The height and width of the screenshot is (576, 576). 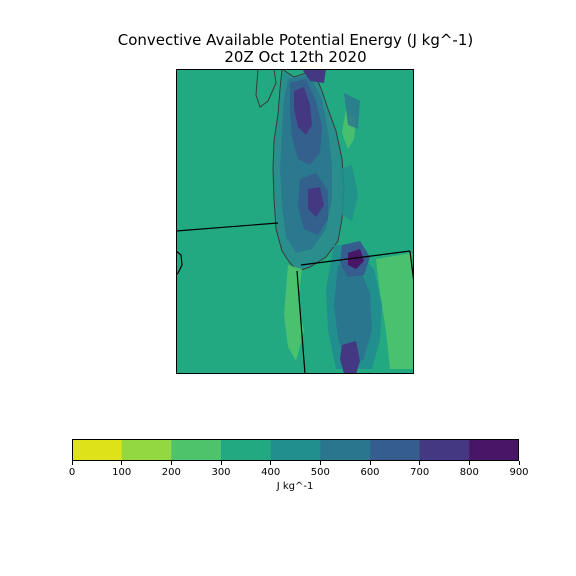 I want to click on colorbar-tick-label: 300, so click(x=220, y=473).